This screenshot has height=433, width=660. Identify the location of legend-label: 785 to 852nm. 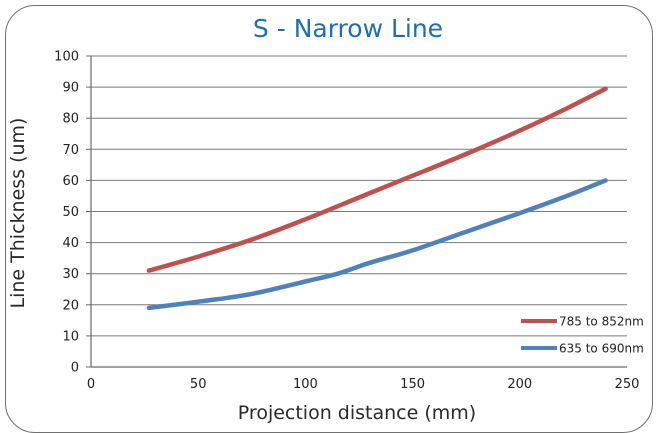
(601, 322).